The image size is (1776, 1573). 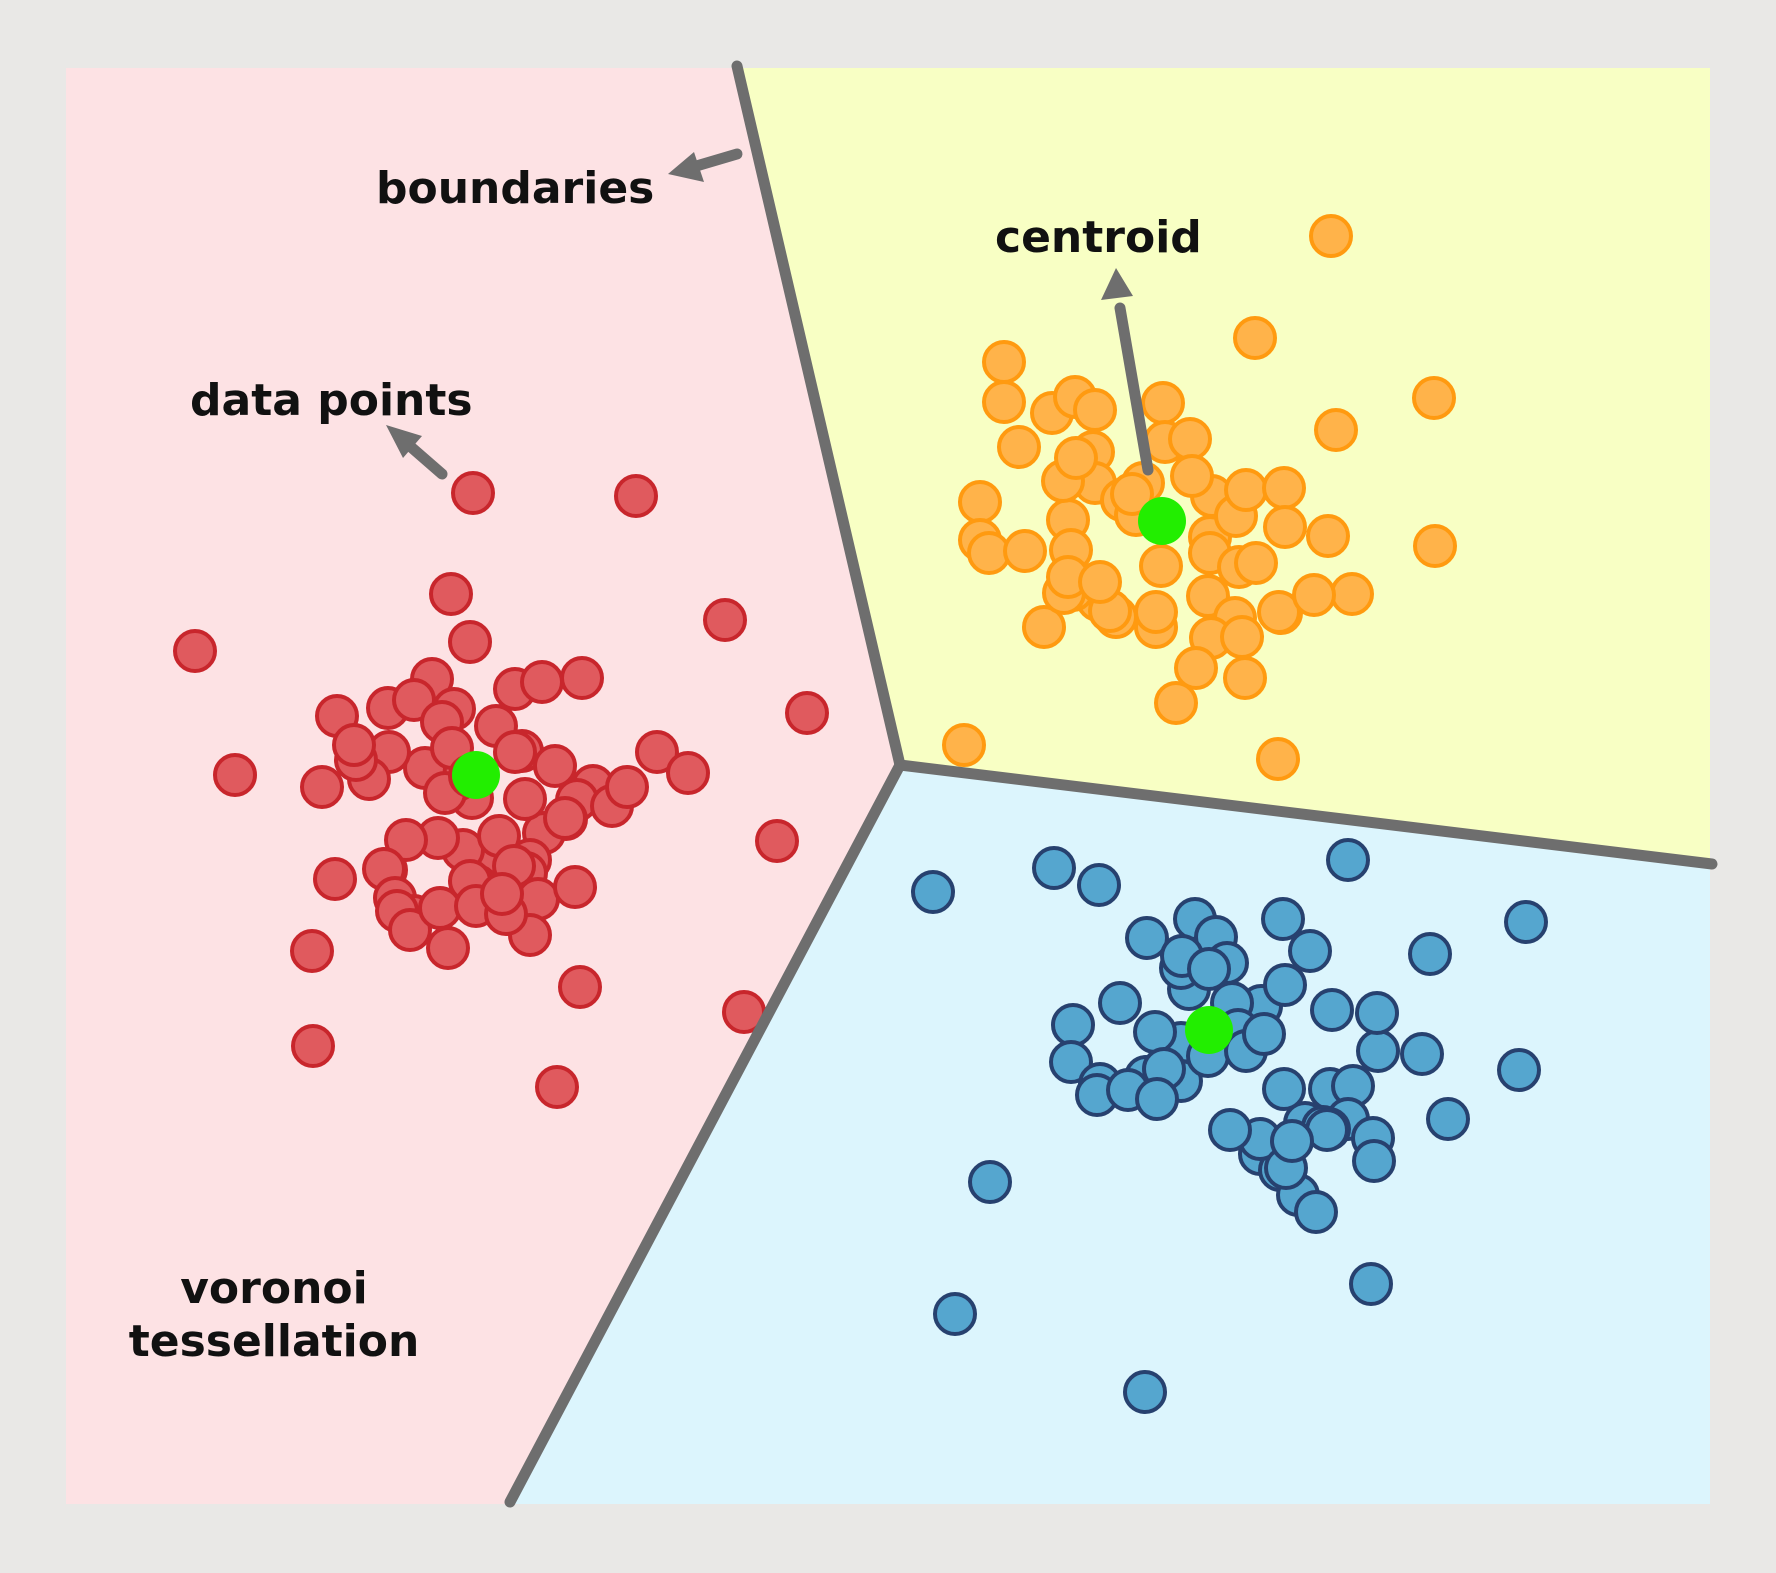 What do you see at coordinates (476, 775) in the screenshot?
I see `centroid-red` at bounding box center [476, 775].